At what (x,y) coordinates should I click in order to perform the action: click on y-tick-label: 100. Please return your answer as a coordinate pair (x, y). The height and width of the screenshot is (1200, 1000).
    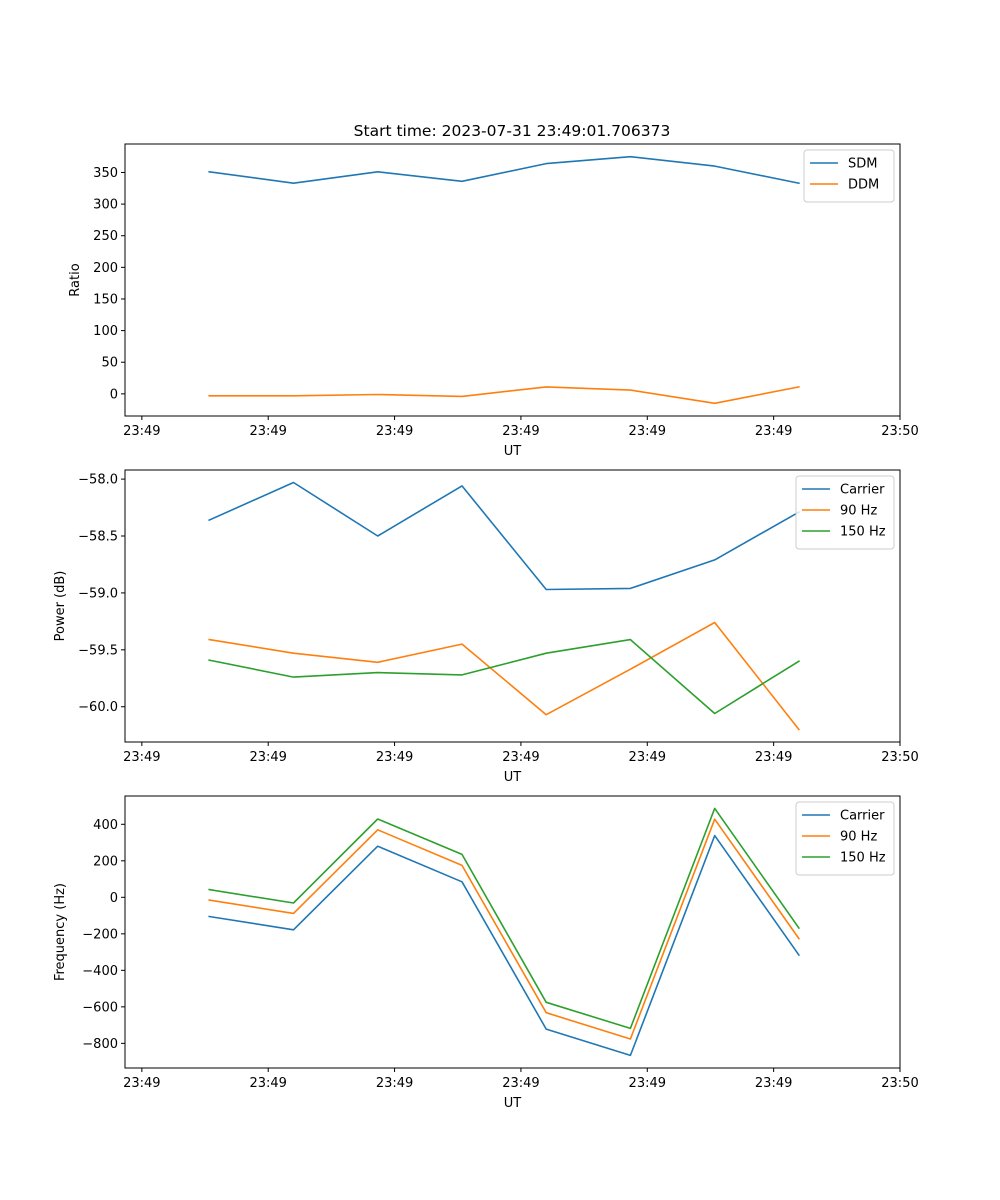
    Looking at the image, I should click on (105, 331).